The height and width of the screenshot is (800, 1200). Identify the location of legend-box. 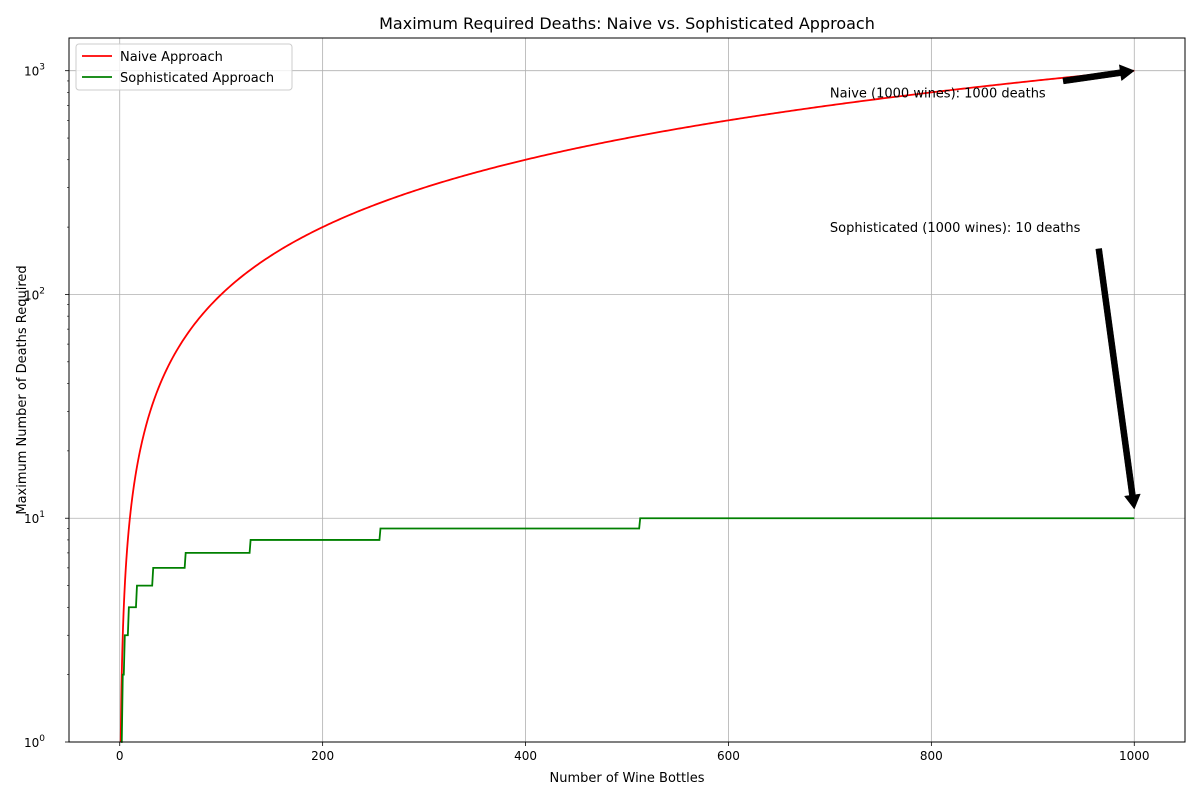
(184, 67).